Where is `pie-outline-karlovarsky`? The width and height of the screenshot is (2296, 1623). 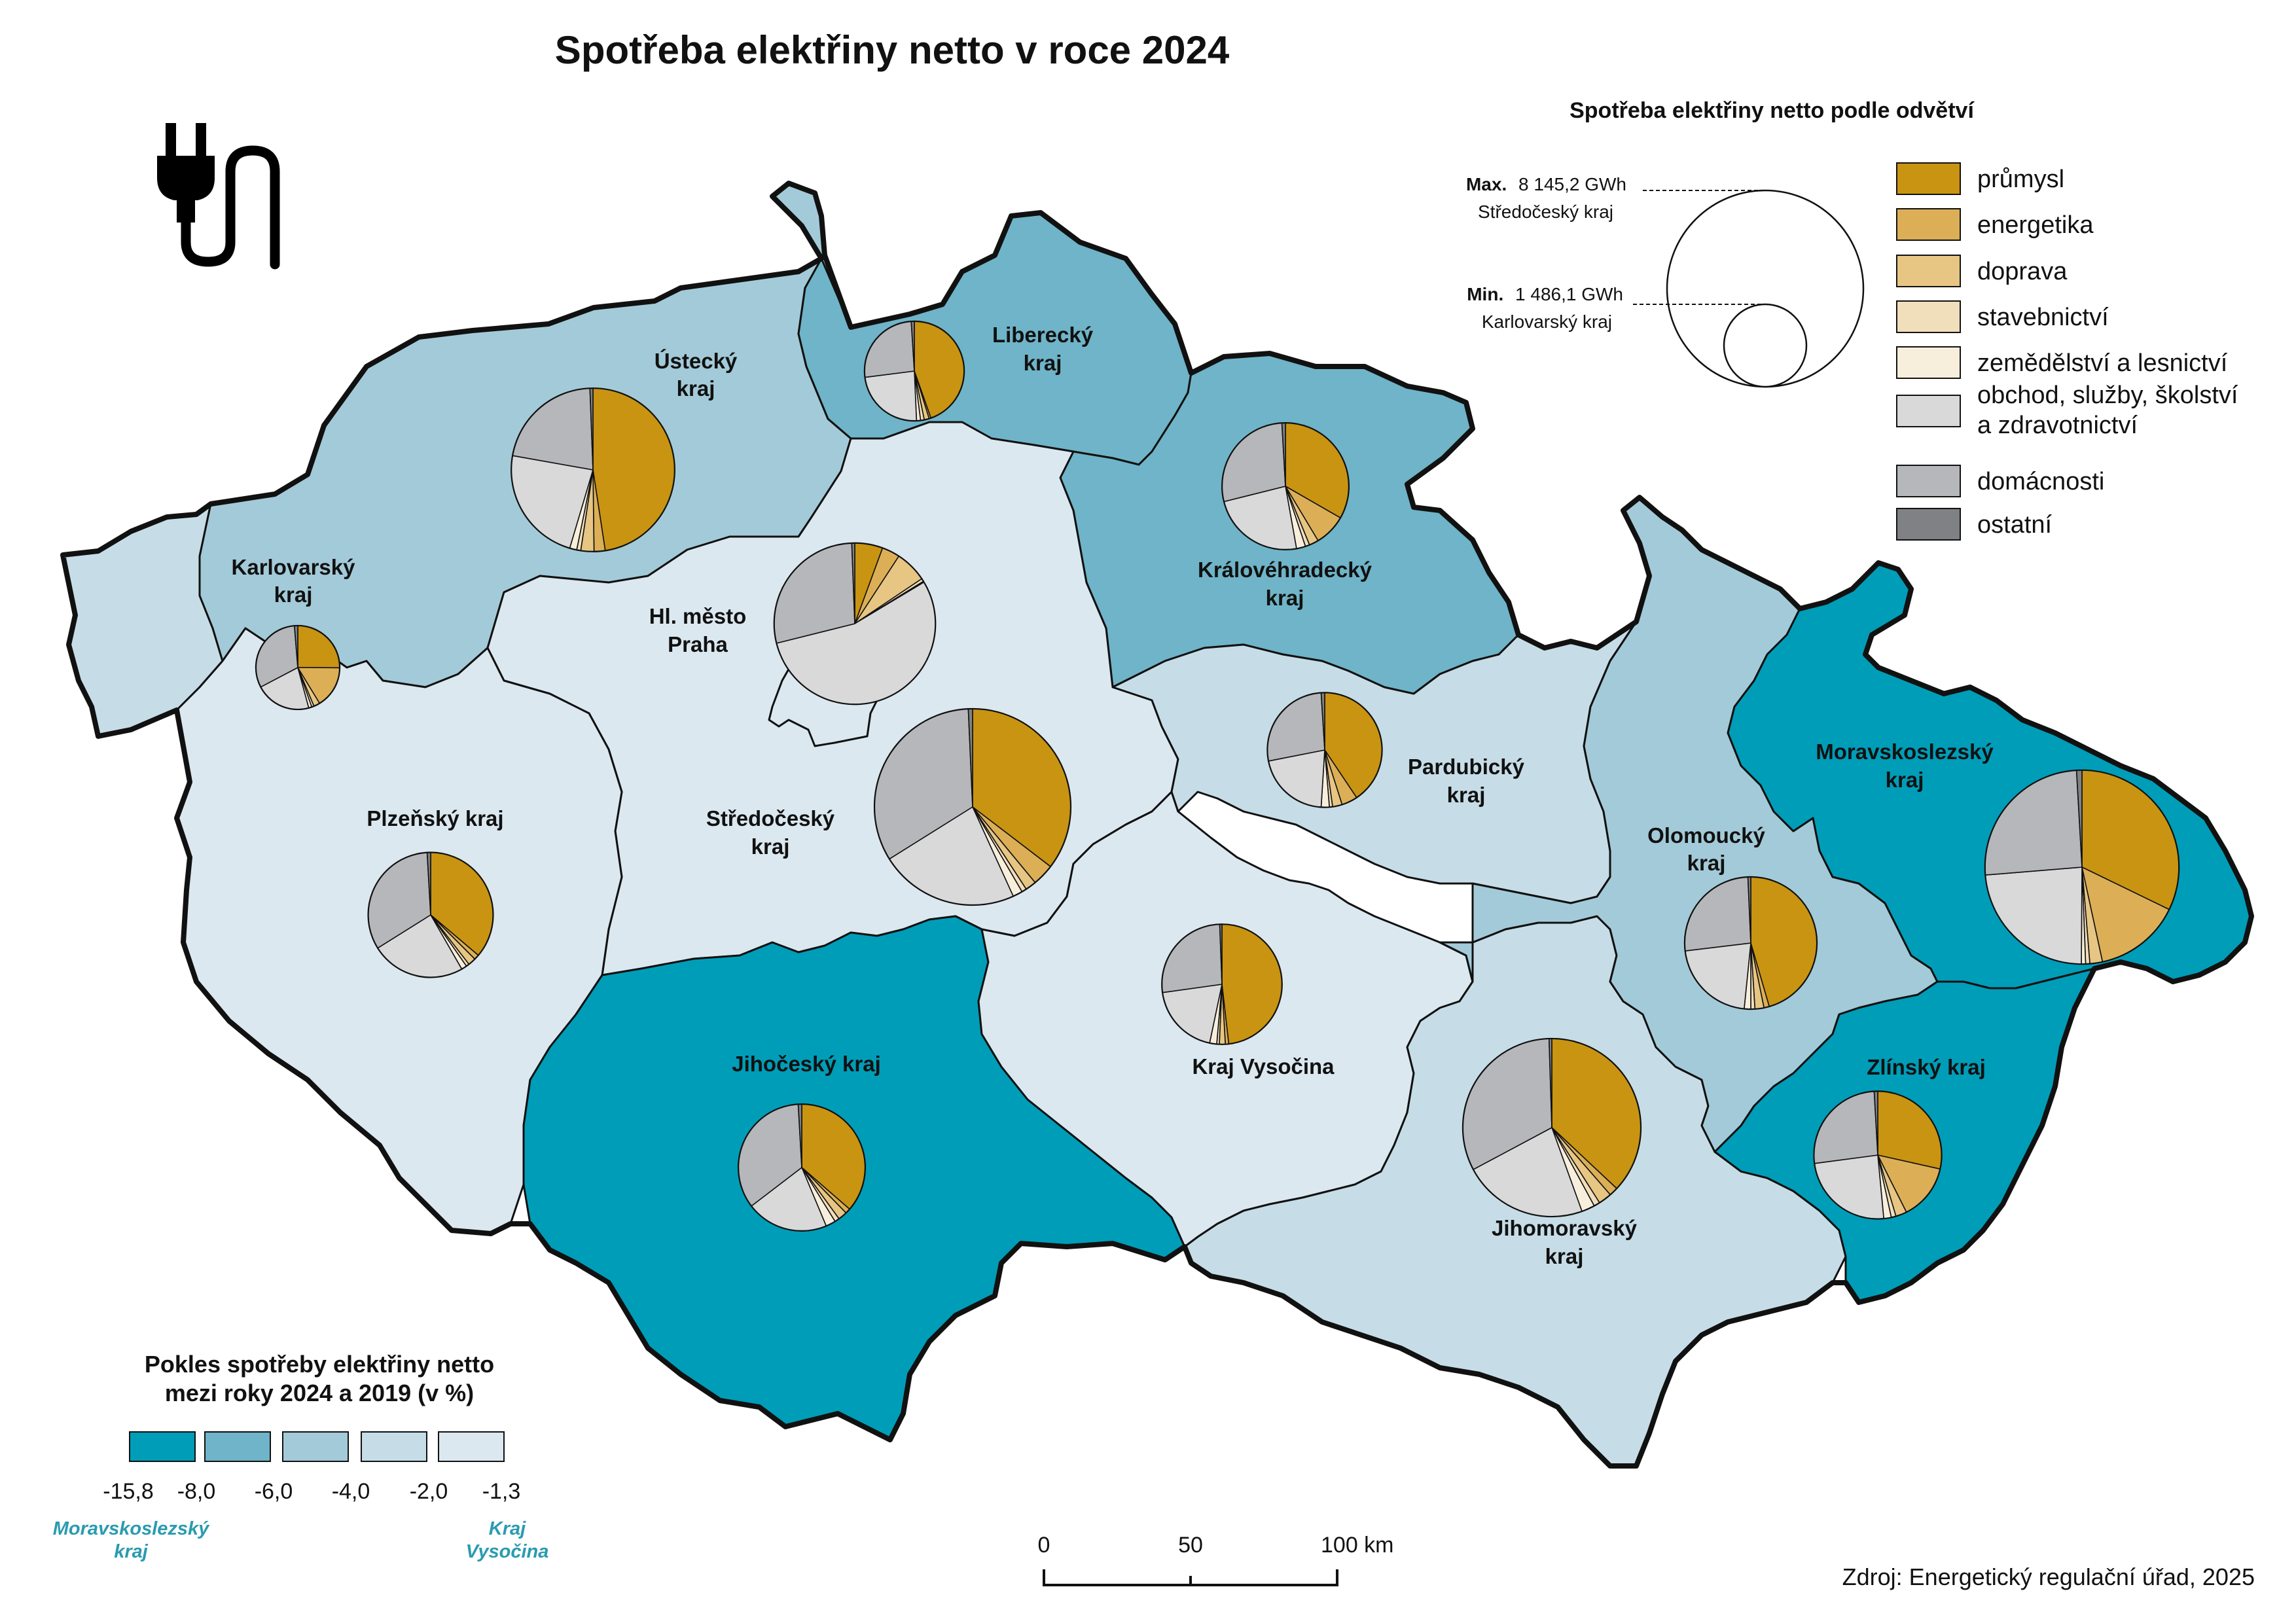
pie-outline-karlovarsky is located at coordinates (298, 668).